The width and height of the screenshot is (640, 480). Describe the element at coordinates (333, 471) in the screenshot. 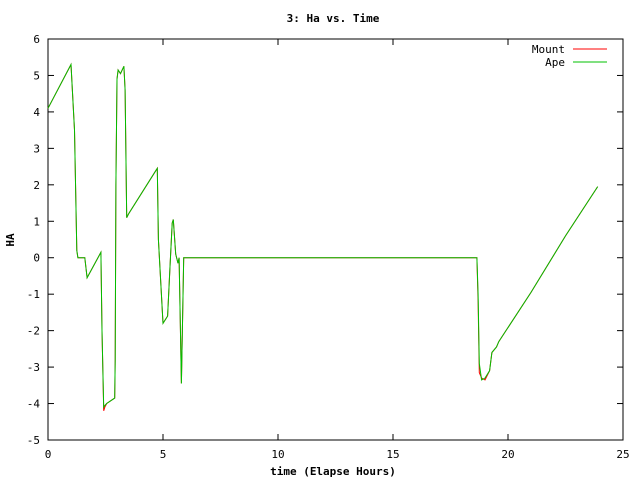

I see `x-axis-label: time (Elapse Hours)` at that location.